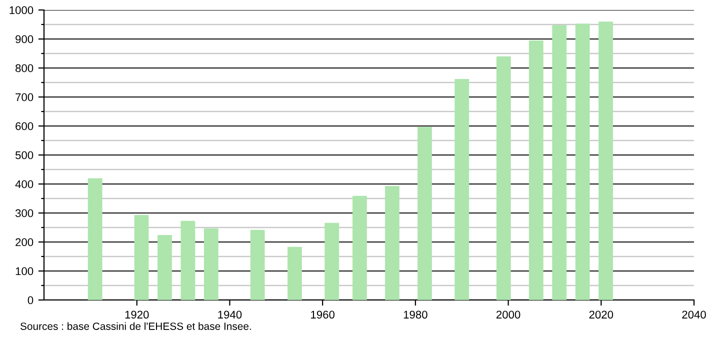 This screenshot has width=710, height=340. I want to click on source-note: Sources : base Cassini de l'EHESS et base Insee., so click(135, 326).